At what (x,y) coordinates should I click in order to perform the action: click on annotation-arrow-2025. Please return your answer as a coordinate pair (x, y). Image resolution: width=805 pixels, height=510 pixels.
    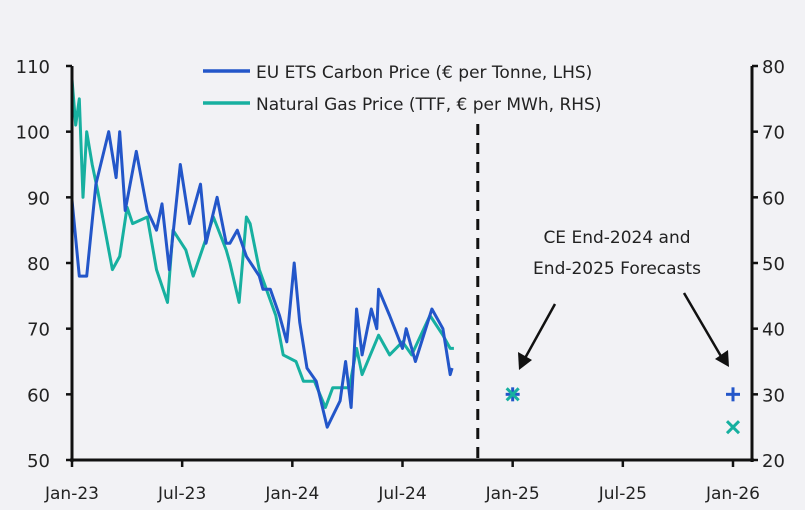
    Looking at the image, I should click on (703, 325).